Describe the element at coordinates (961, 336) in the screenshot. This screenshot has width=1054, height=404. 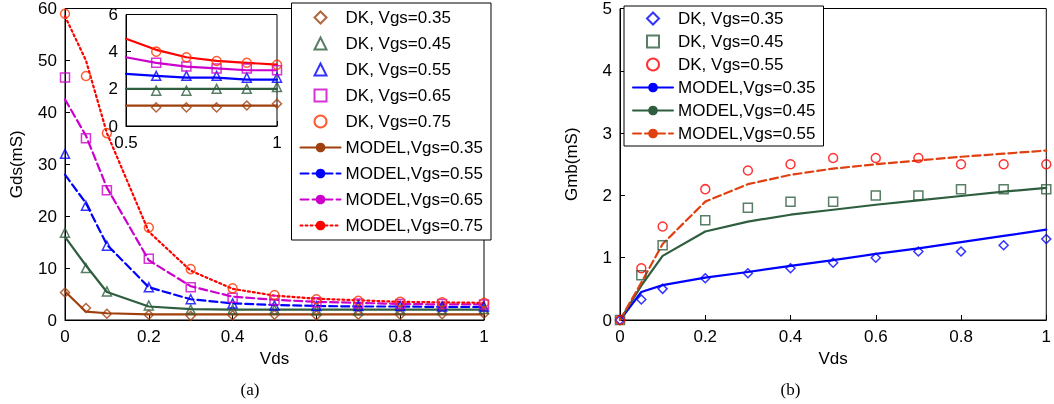
I see `x-tick-label: 0.8` at that location.